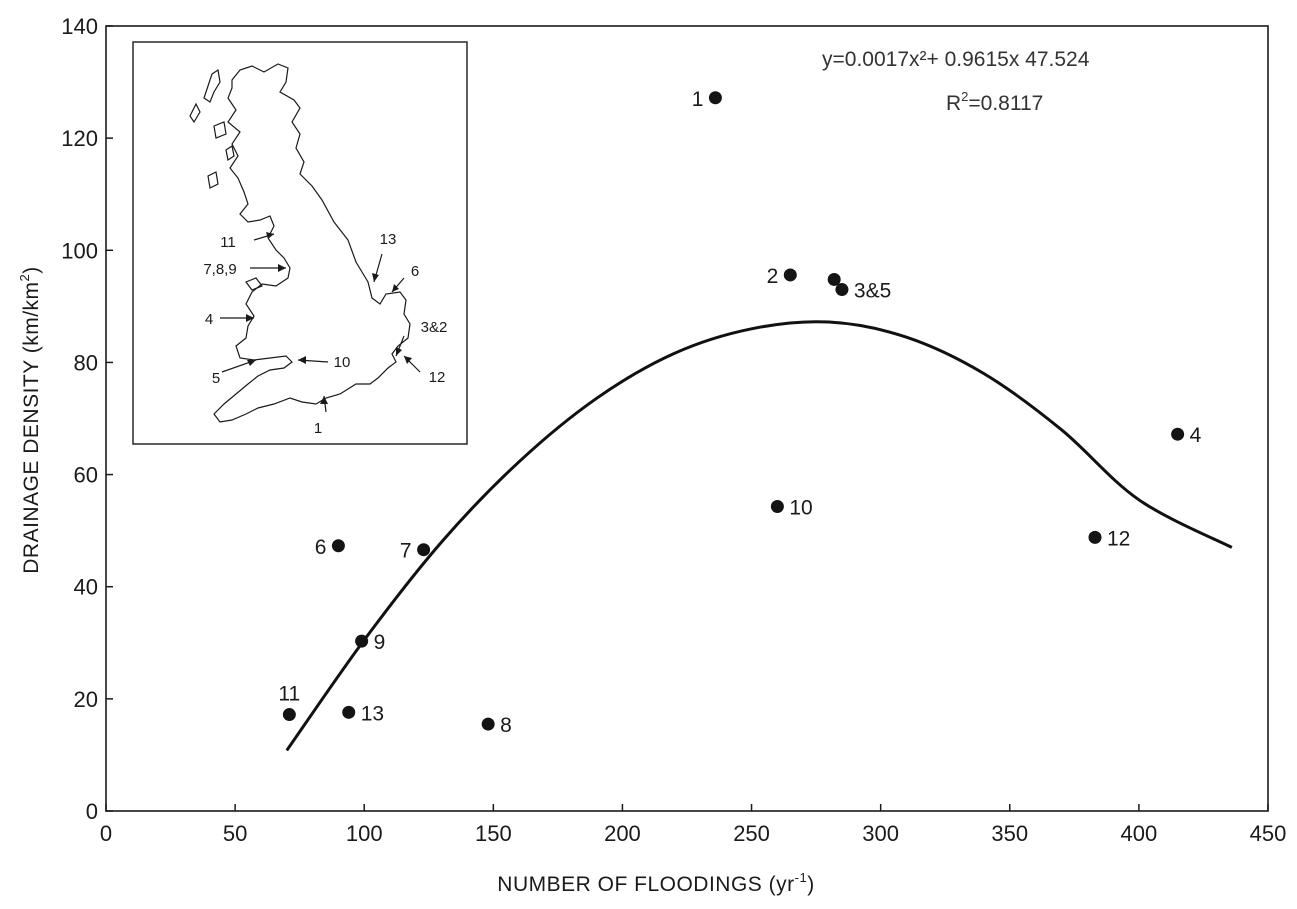  What do you see at coordinates (388, 239) in the screenshot?
I see `map-label-13: 13` at bounding box center [388, 239].